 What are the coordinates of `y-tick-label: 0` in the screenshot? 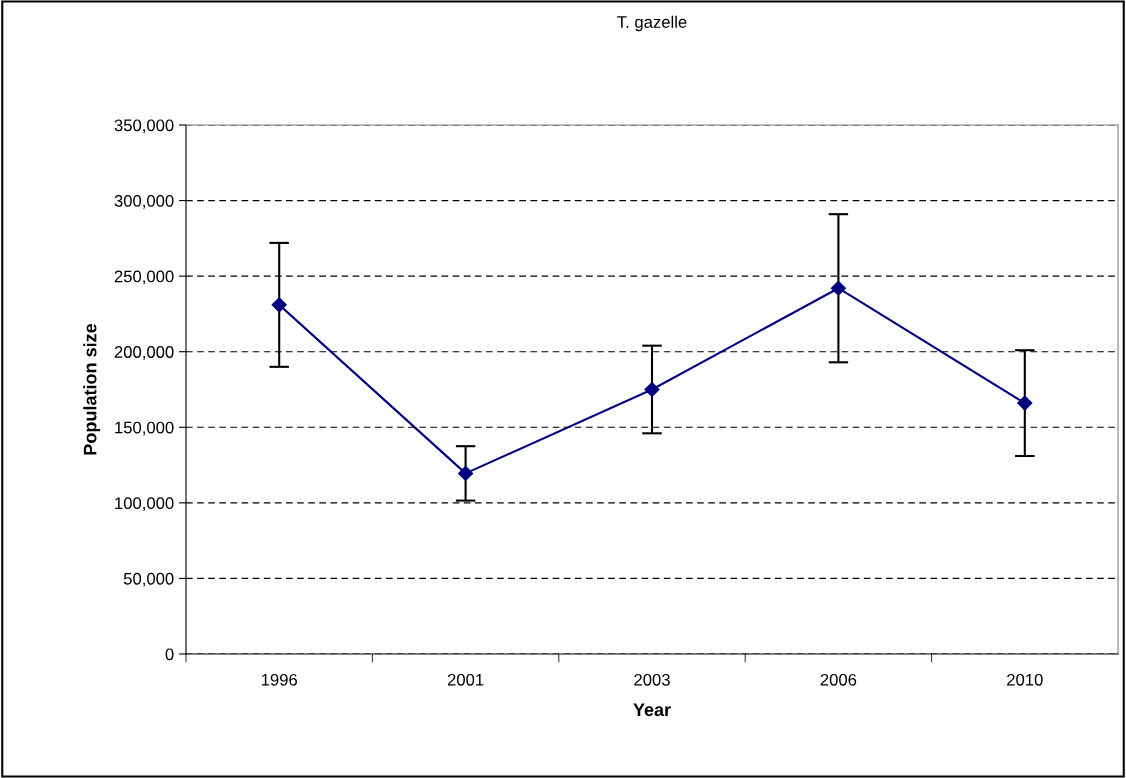 It's located at (169, 654).